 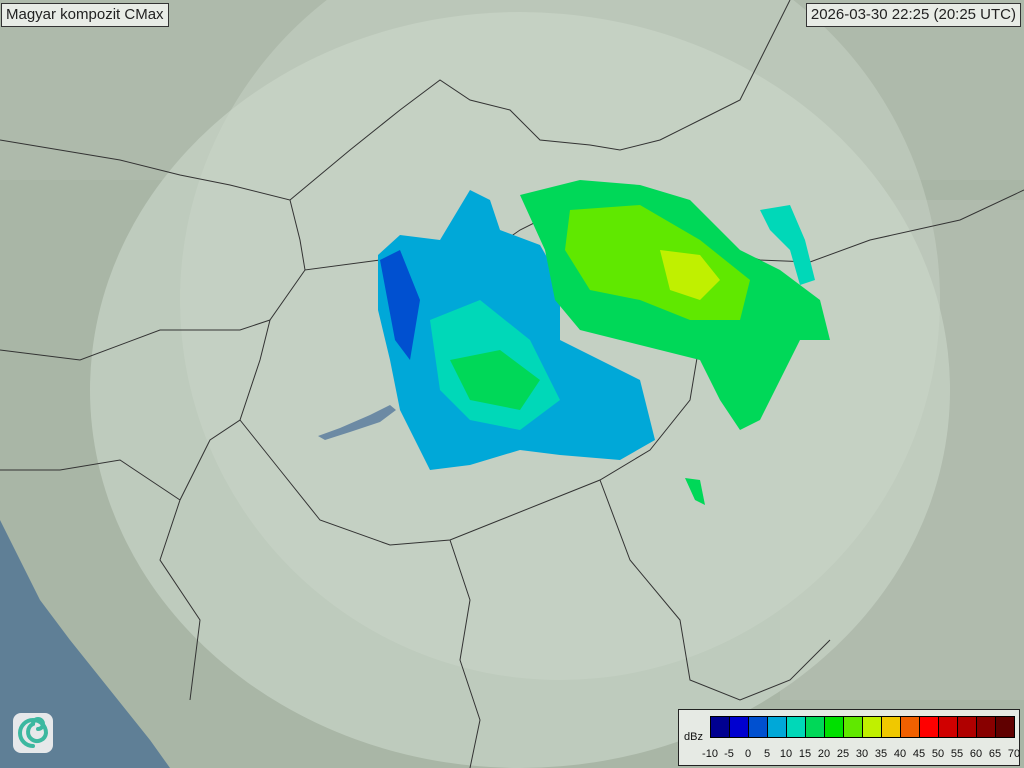 I want to click on legend-tick-label: -10, so click(x=710, y=754).